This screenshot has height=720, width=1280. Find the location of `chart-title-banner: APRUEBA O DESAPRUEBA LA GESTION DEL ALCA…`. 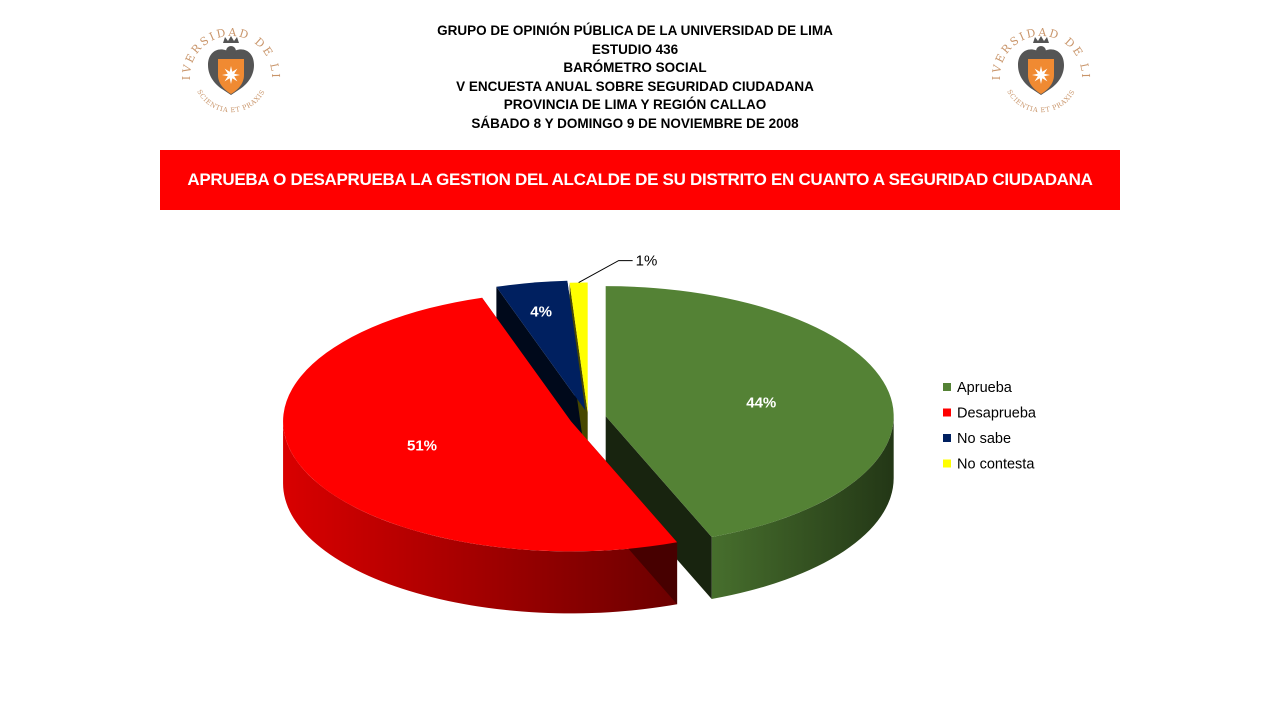

chart-title-banner: APRUEBA O DESAPRUEBA LA GESTION DEL ALCA… is located at coordinates (640, 180).